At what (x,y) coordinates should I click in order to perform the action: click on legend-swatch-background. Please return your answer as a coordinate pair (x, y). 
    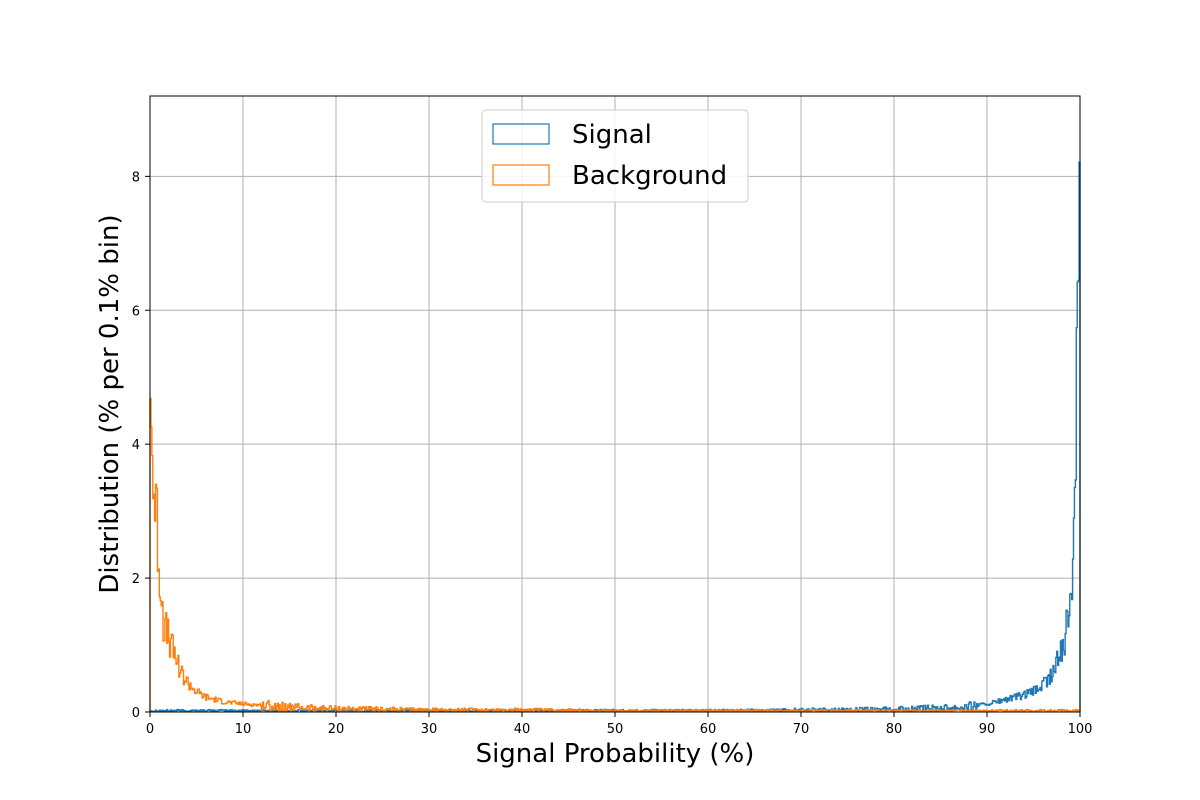
    Looking at the image, I should click on (521, 175).